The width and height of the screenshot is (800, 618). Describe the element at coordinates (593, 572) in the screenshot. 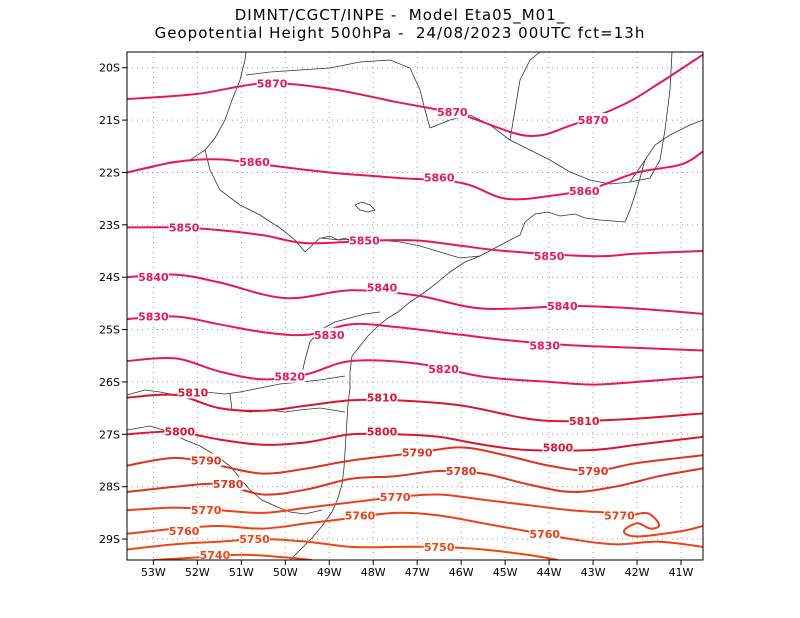

I see `x-tick-label: 43W` at that location.